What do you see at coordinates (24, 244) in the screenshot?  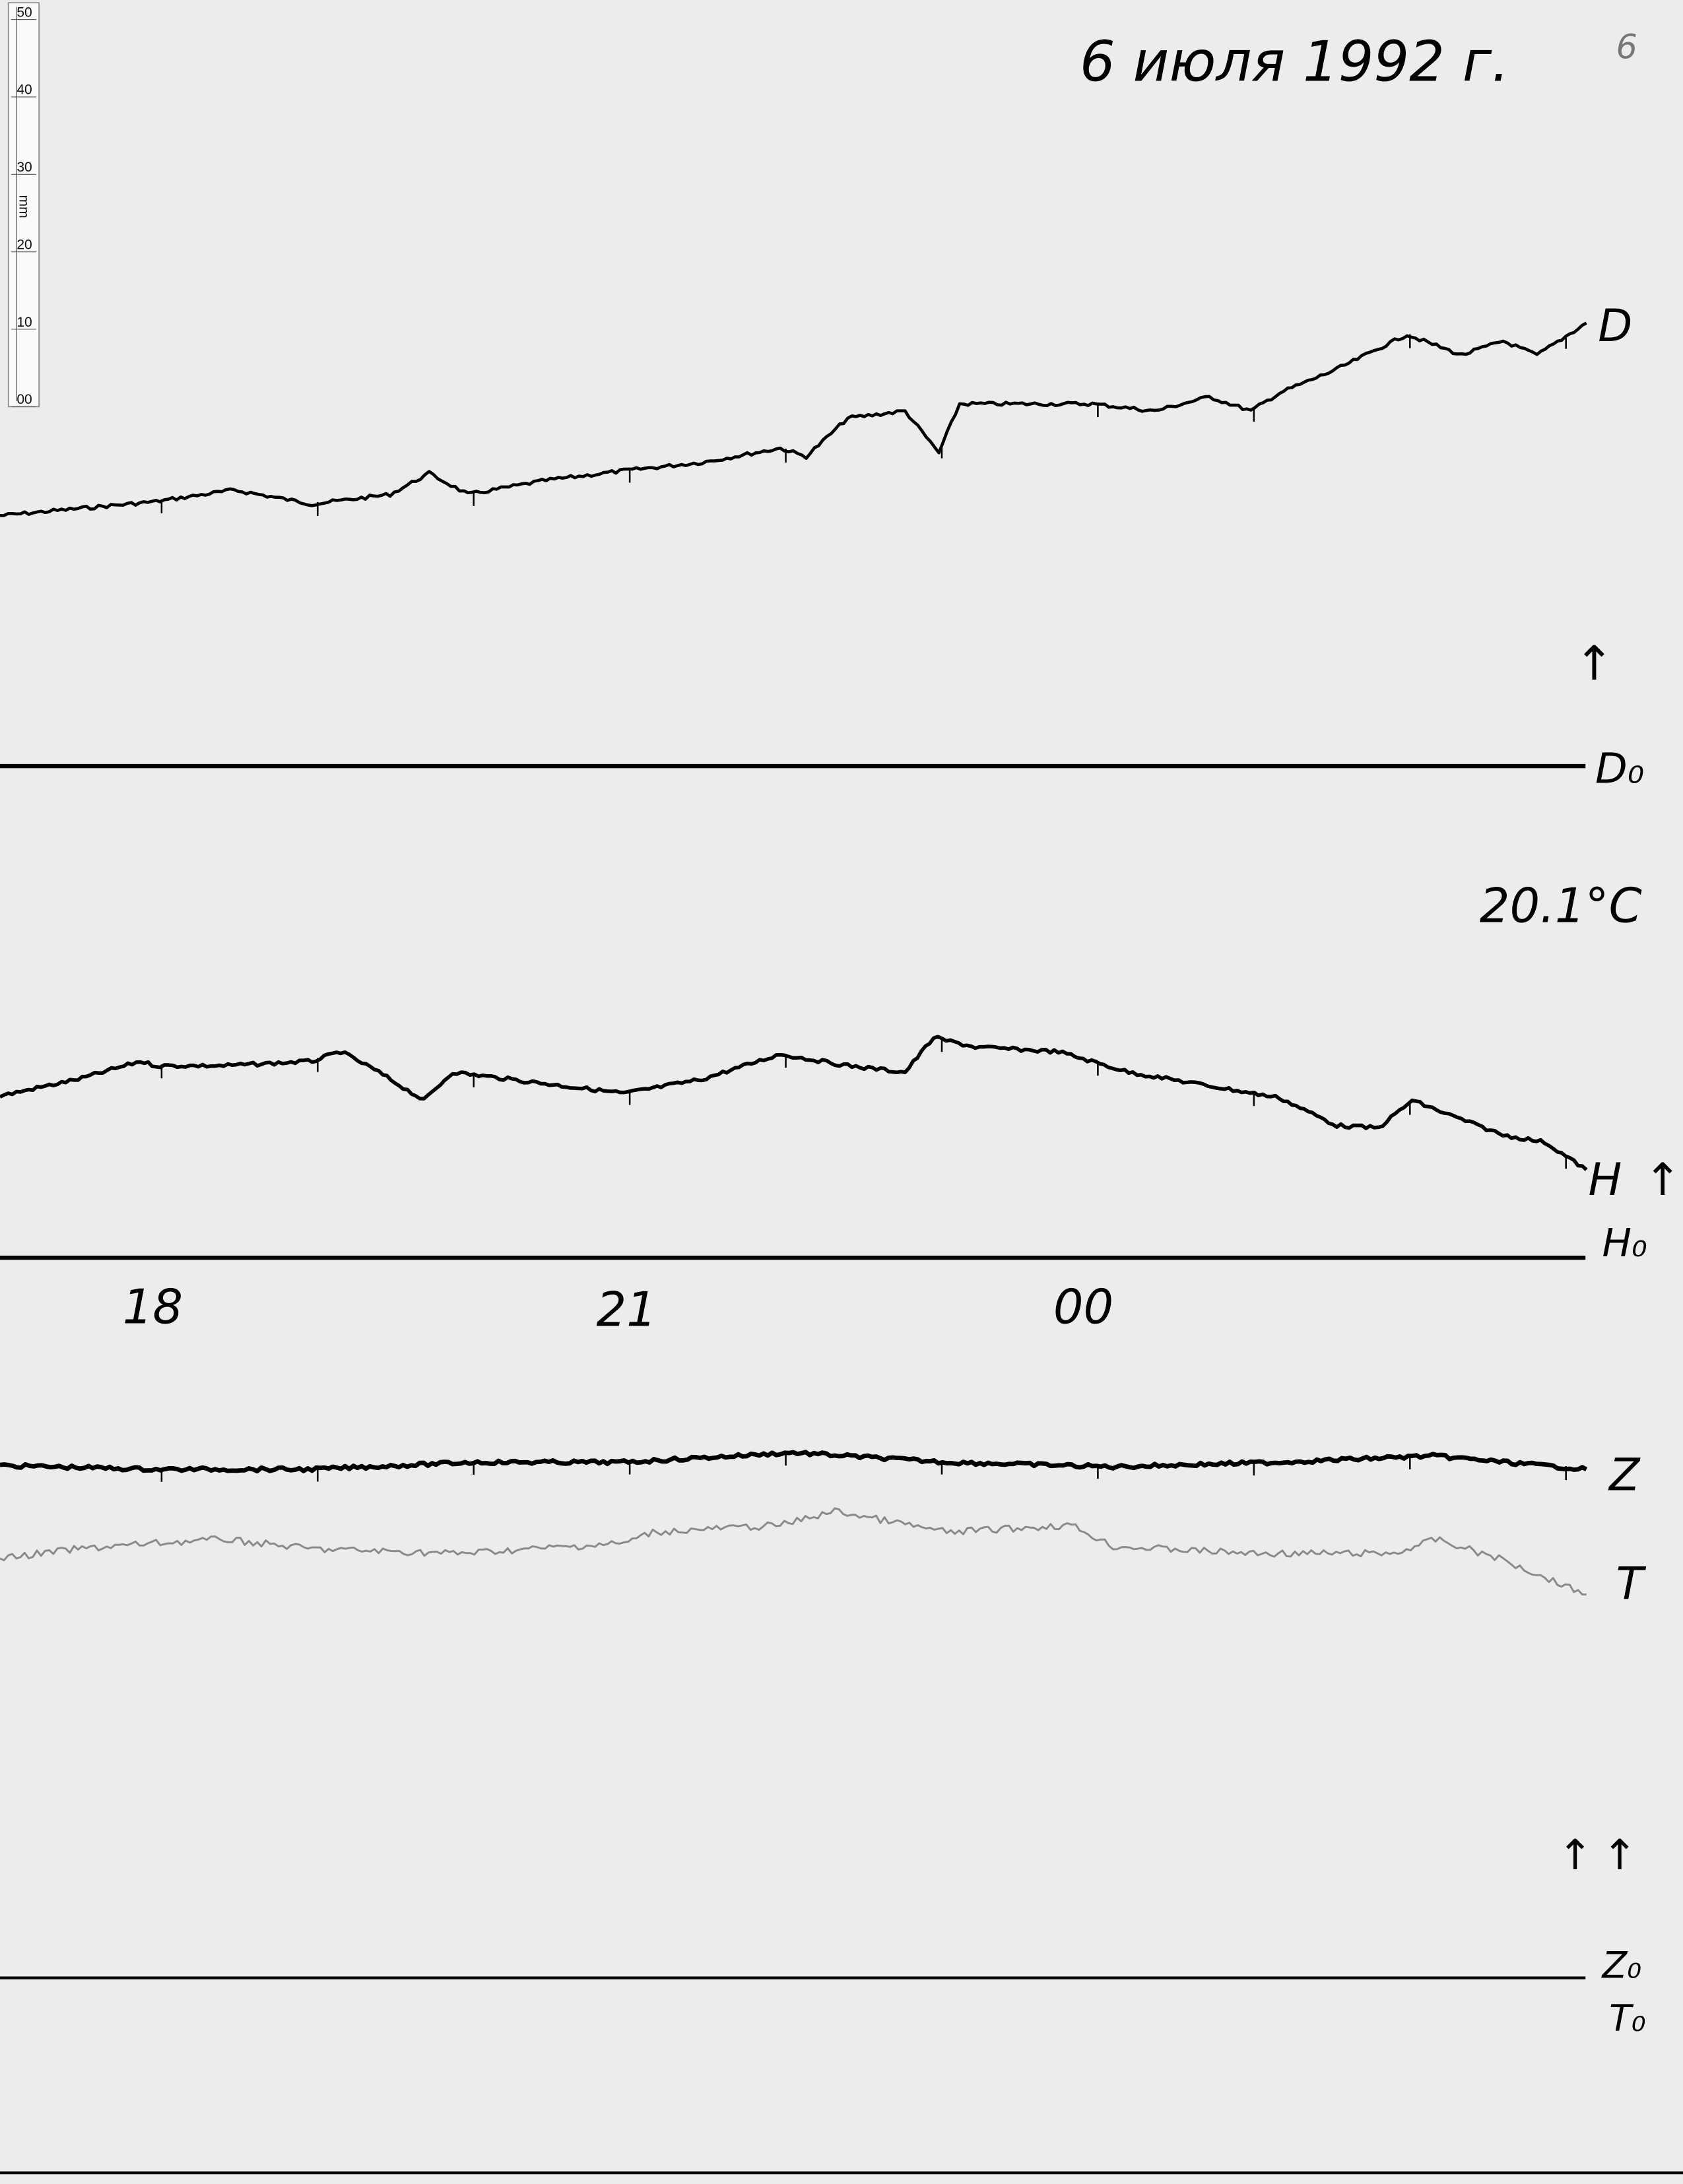 I see `ruler-tick-label: 20` at bounding box center [24, 244].